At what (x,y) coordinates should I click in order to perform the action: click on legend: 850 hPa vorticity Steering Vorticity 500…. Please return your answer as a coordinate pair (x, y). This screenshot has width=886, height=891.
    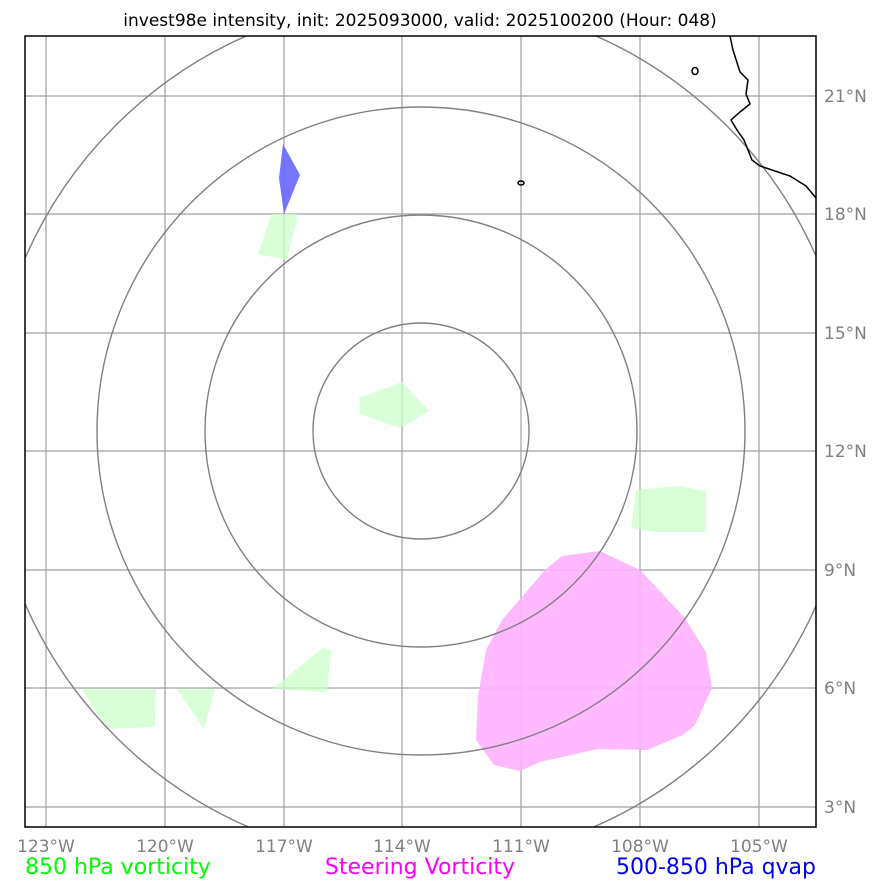
    Looking at the image, I should click on (420, 867).